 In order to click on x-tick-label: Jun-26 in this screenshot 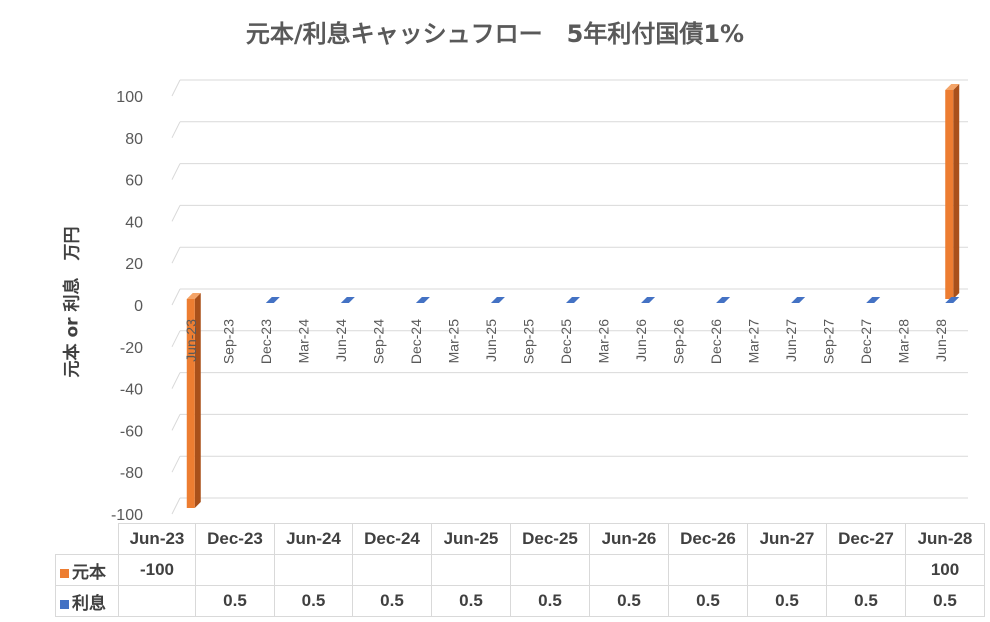, I will do `click(641, 340)`.